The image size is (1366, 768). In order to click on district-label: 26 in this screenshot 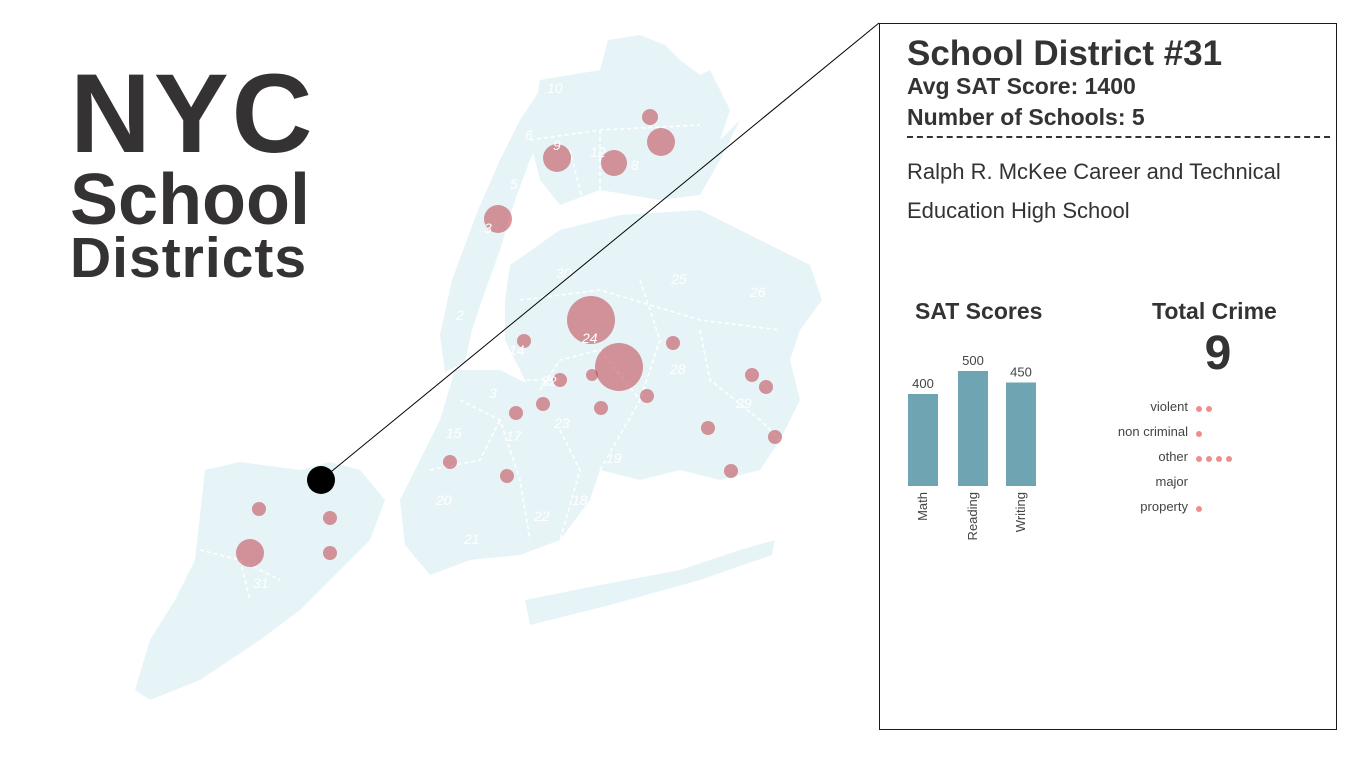, I will do `click(757, 292)`.